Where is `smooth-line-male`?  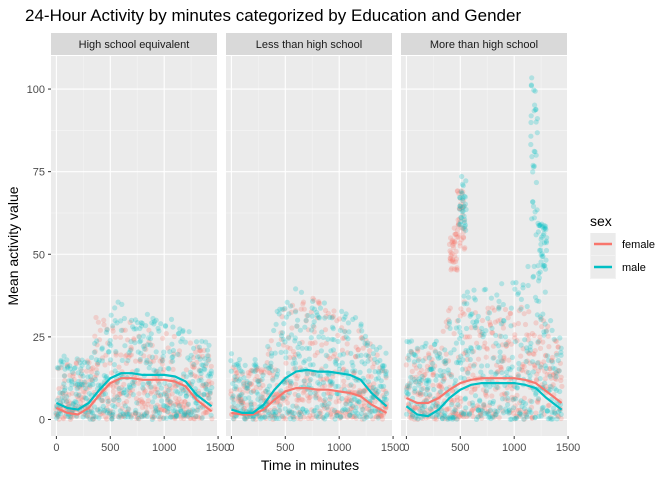 smooth-line-male is located at coordinates (134, 391).